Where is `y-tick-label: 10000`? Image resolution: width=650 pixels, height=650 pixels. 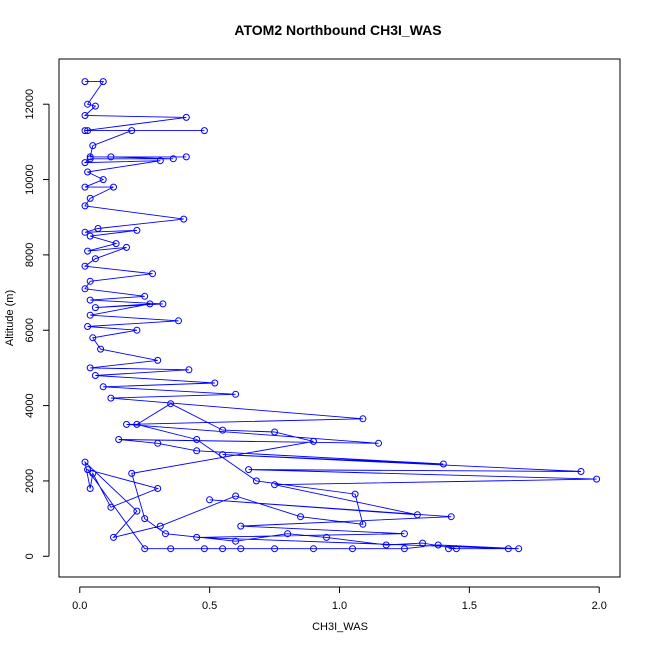 y-tick-label: 10000 is located at coordinates (30, 179).